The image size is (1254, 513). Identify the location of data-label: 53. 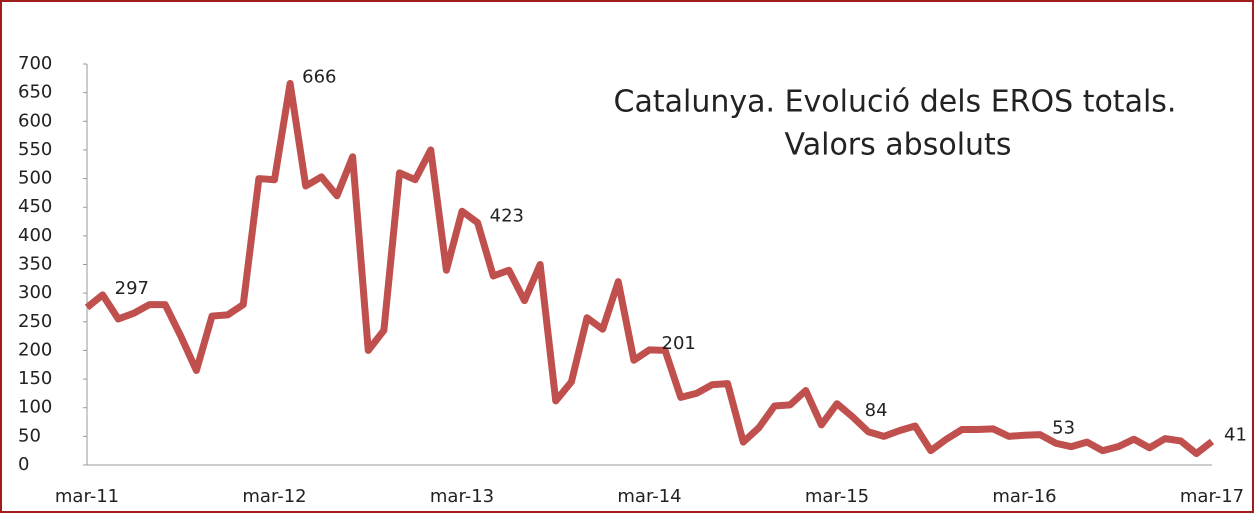
(1063, 428).